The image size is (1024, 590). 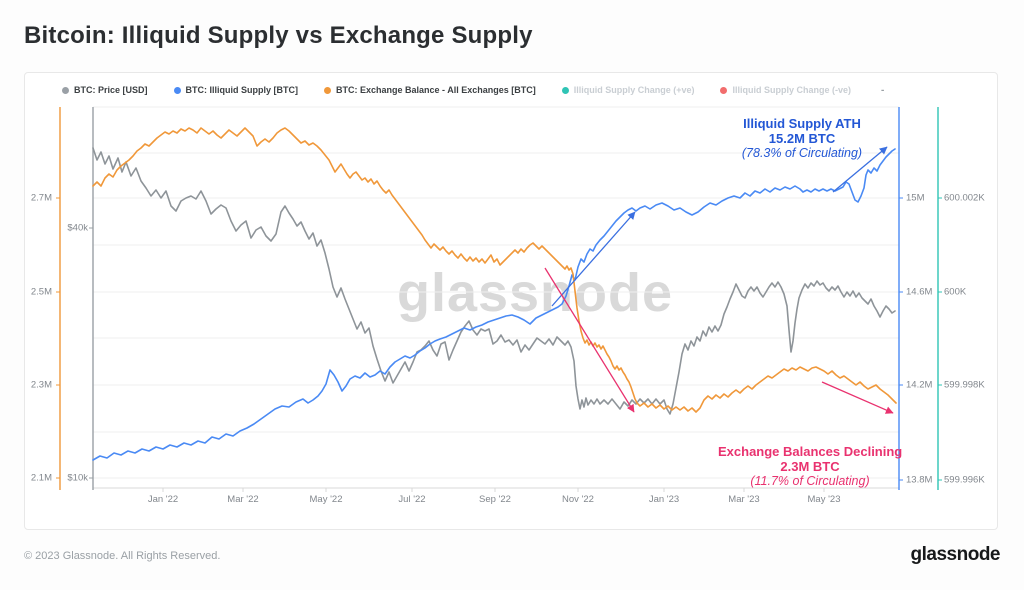 I want to click on x-axis-tick-label: Mar '23, so click(x=744, y=499).